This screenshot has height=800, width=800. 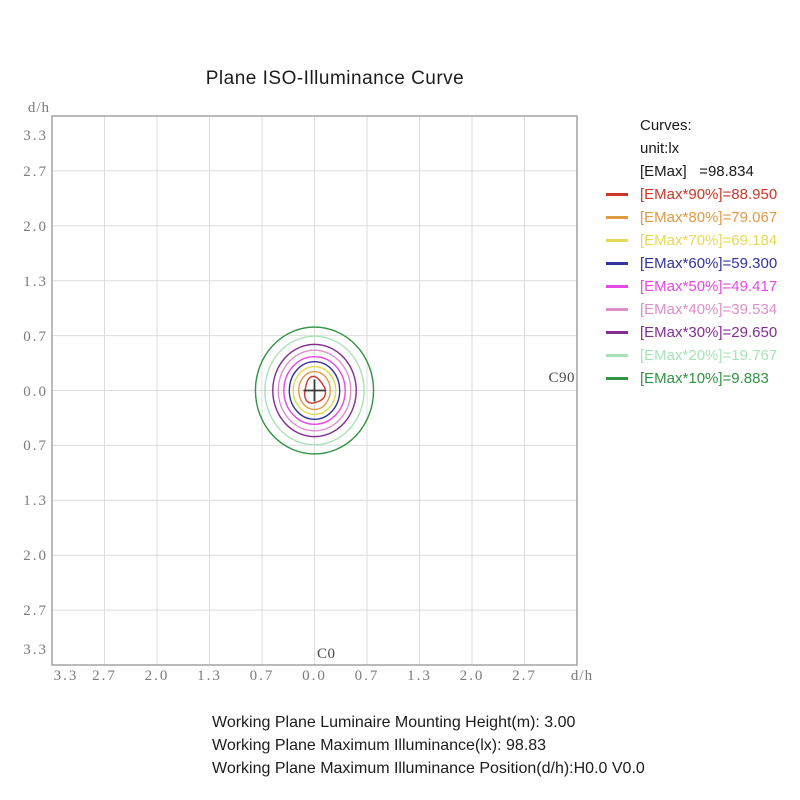 I want to click on legend-entry-label: [EMax*30%]=29.650, so click(x=709, y=332).